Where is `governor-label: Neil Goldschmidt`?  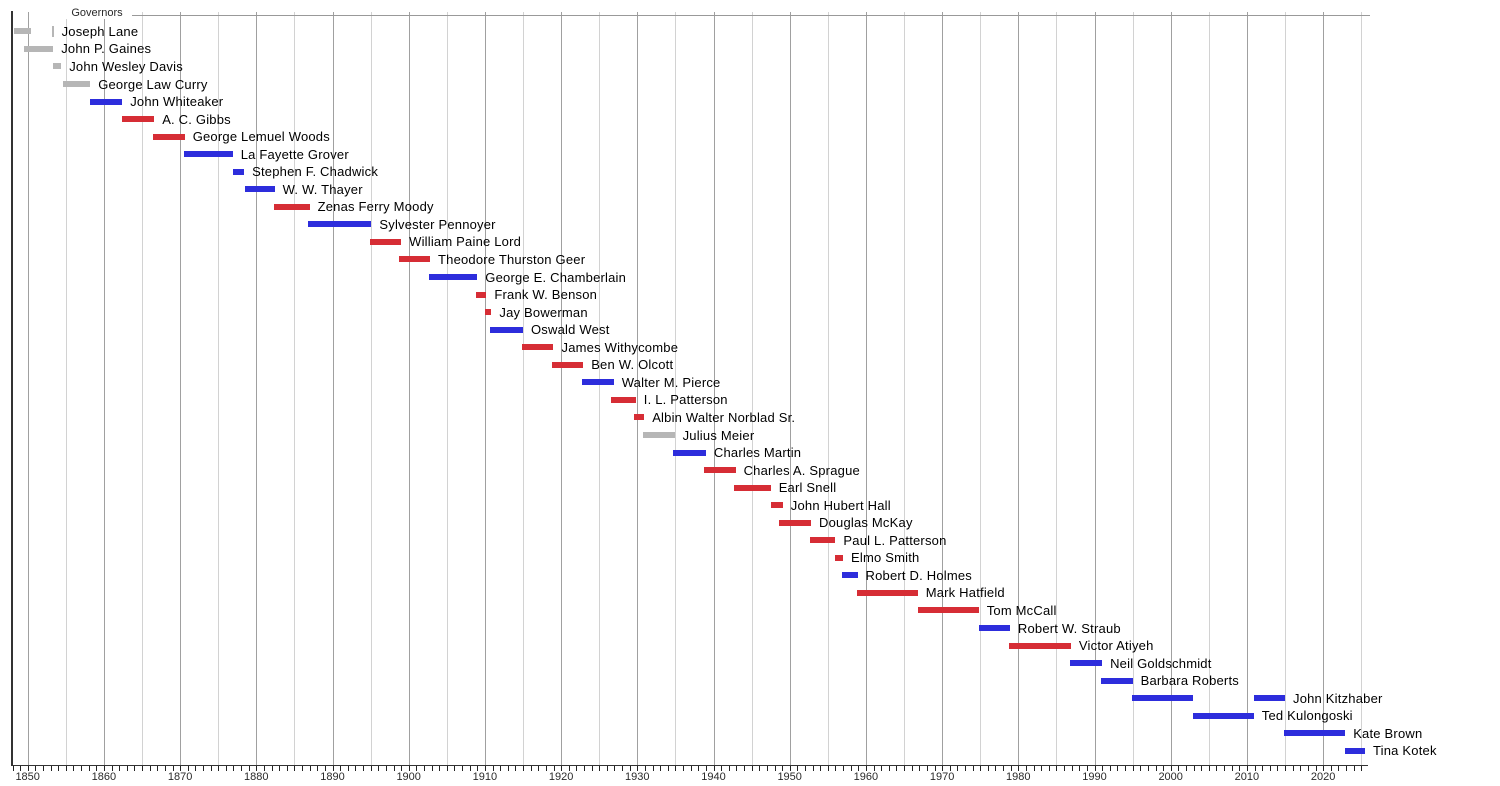 governor-label: Neil Goldschmidt is located at coordinates (1161, 663).